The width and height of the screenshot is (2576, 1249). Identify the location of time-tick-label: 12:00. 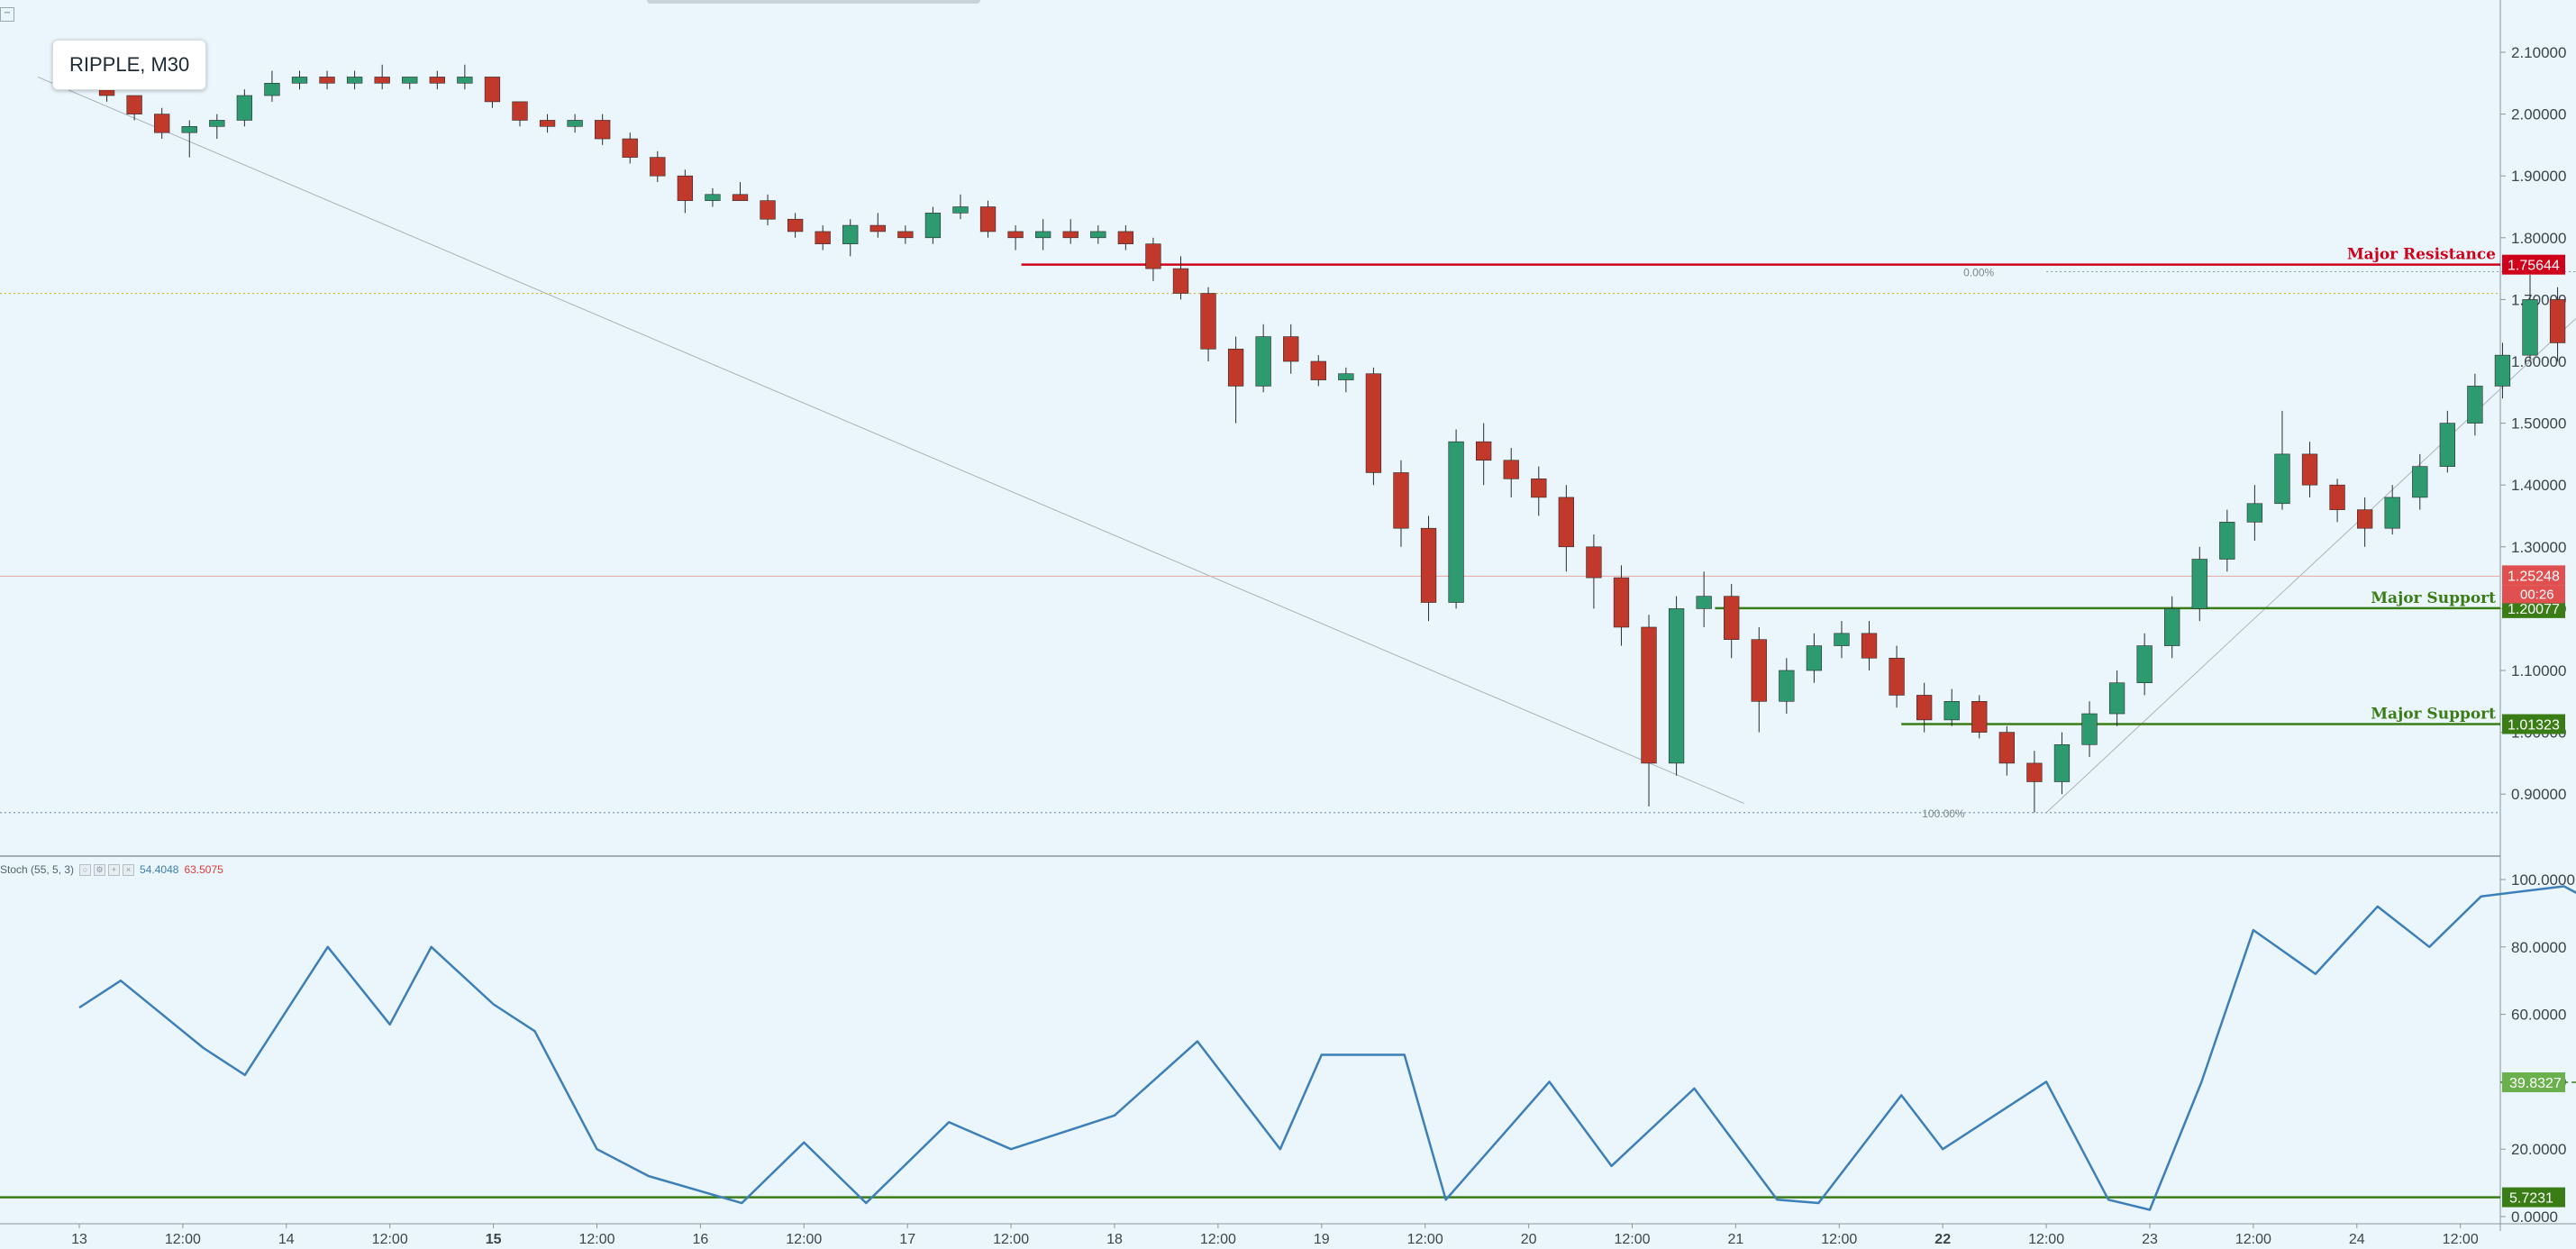
(2461, 1239).